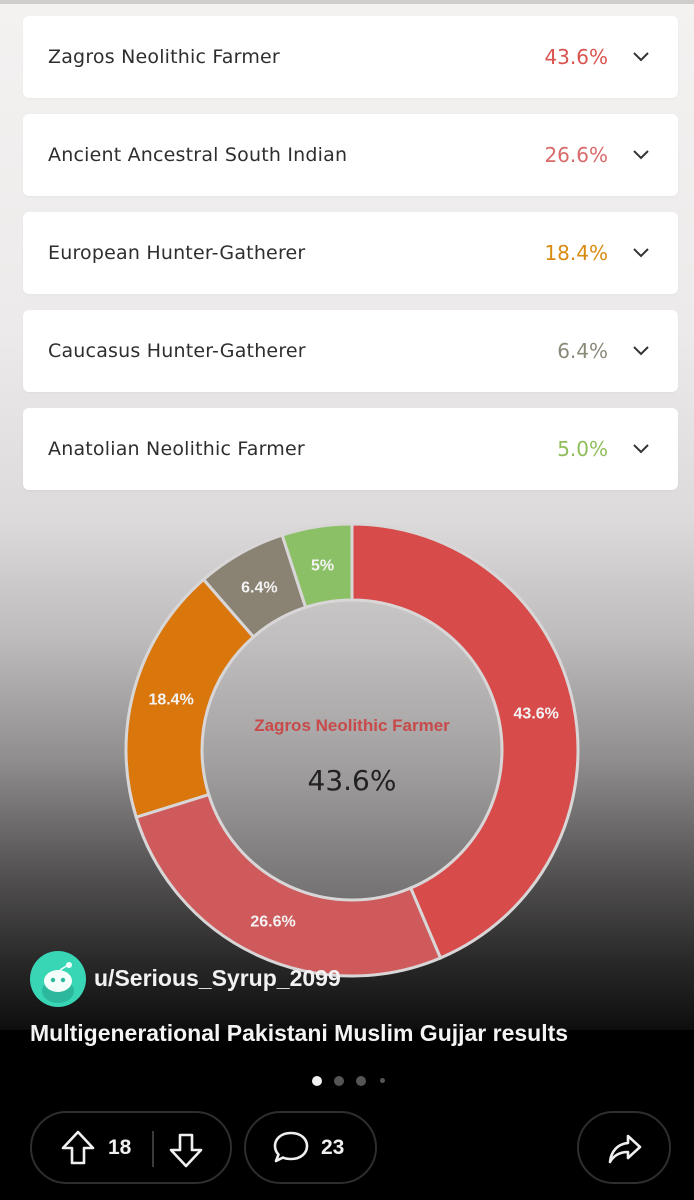 The height and width of the screenshot is (1200, 694). Describe the element at coordinates (272, 922) in the screenshot. I see `slice-label: 26.6%` at that location.